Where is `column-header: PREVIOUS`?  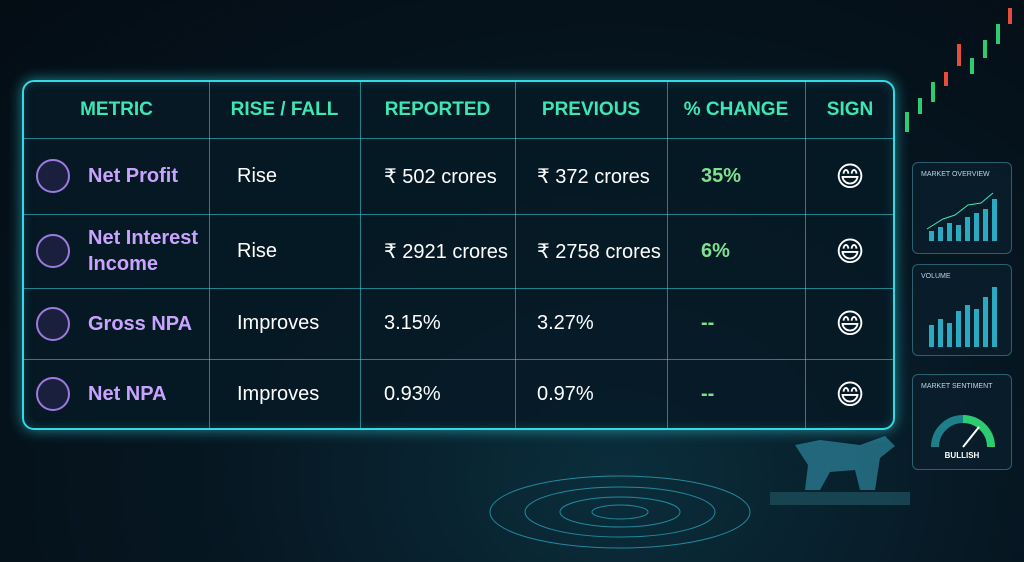 column-header: PREVIOUS is located at coordinates (591, 109).